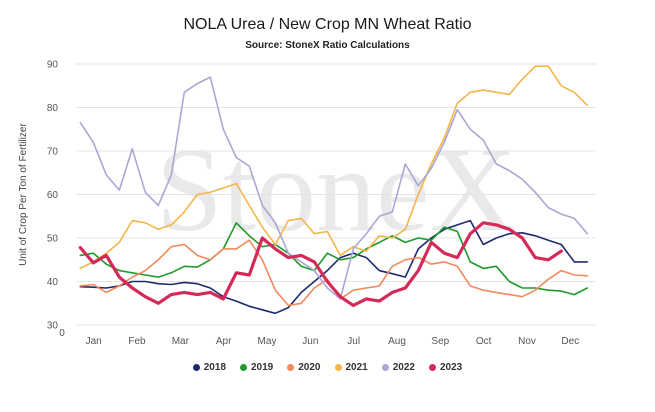  What do you see at coordinates (403, 367) in the screenshot?
I see `legend-label: 2022` at bounding box center [403, 367].